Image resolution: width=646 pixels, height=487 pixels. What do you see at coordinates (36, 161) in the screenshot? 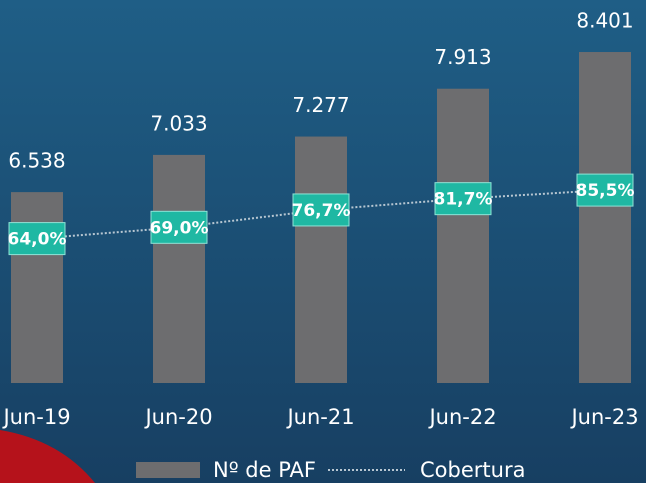
I see `bar-value-label: 6.538` at bounding box center [36, 161].